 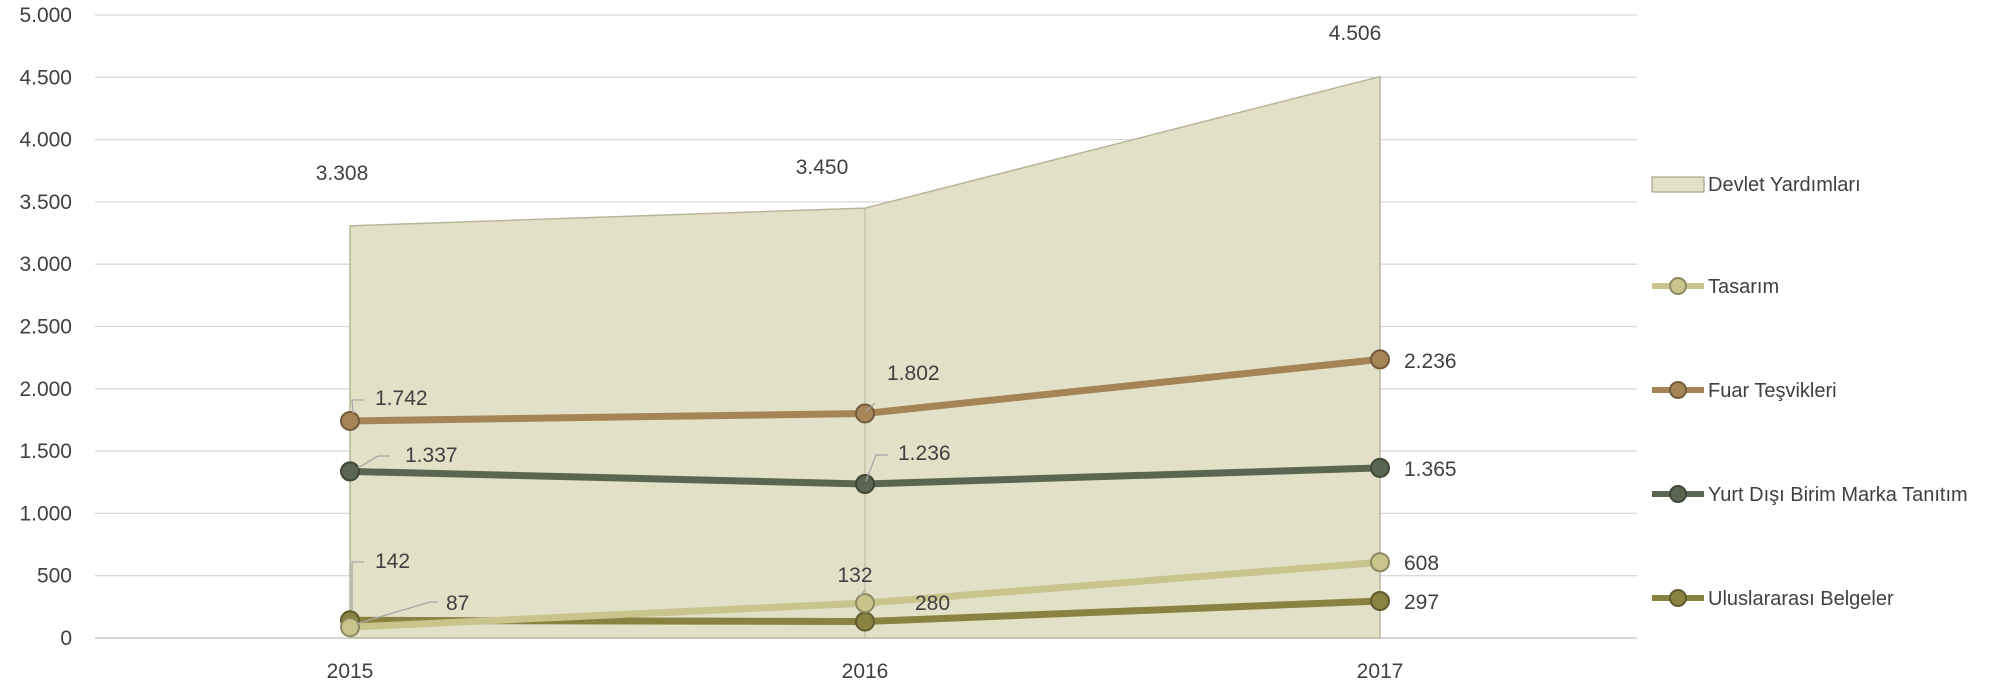 I want to click on x-tick-label: 2016, so click(x=865, y=670).